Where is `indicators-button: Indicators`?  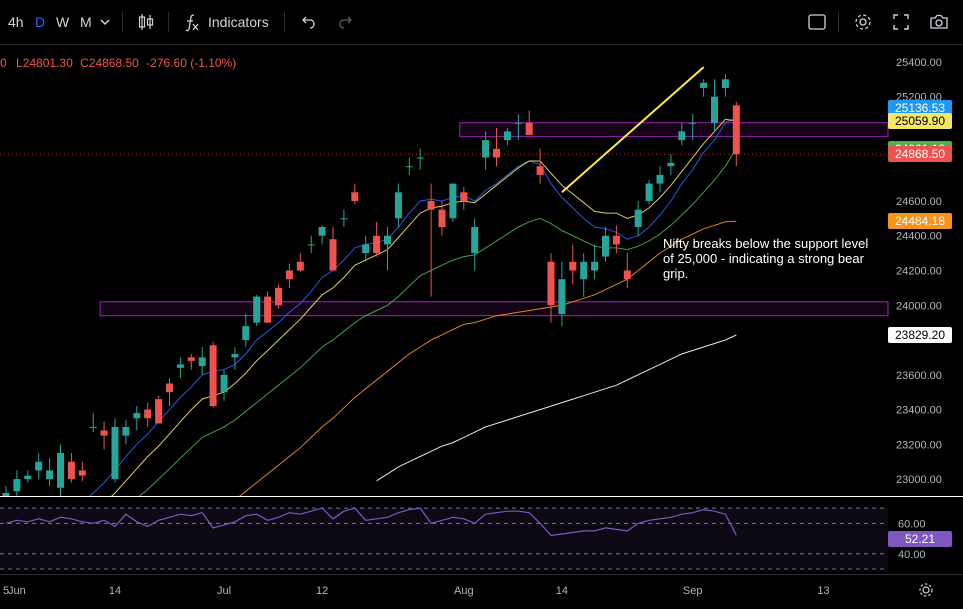 indicators-button: Indicators is located at coordinates (238, 22).